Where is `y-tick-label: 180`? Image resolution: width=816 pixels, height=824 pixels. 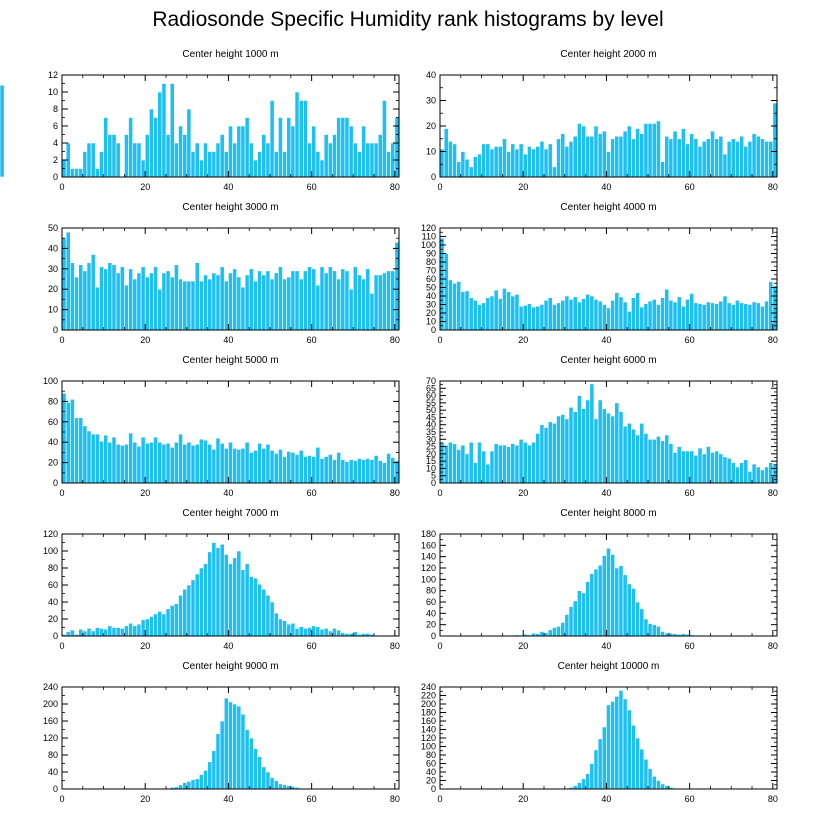 y-tick-label: 180 is located at coordinates (428, 534).